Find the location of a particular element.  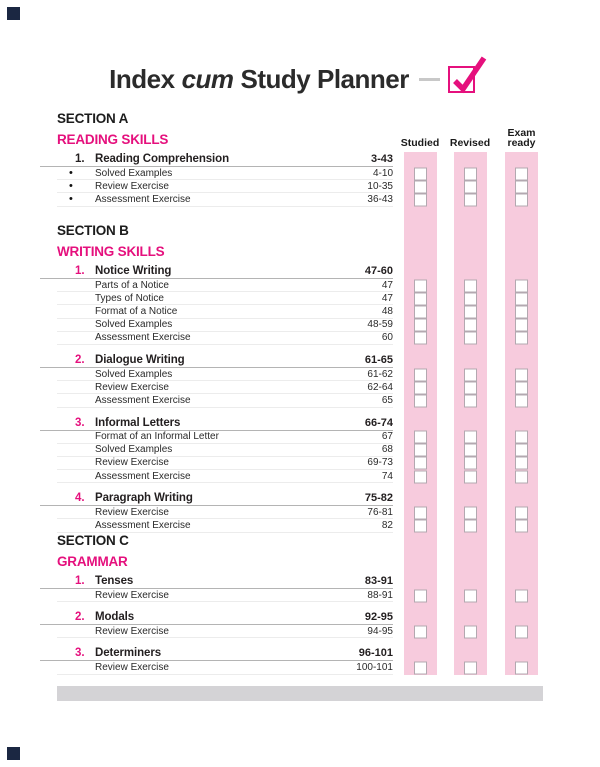

item-pages: 68 is located at coordinates (387, 450).